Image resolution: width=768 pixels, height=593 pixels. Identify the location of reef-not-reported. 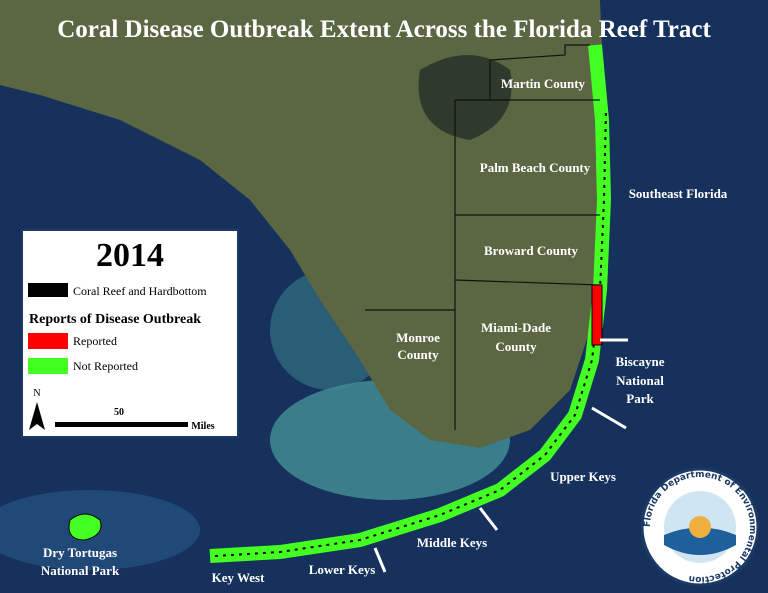
(85, 527).